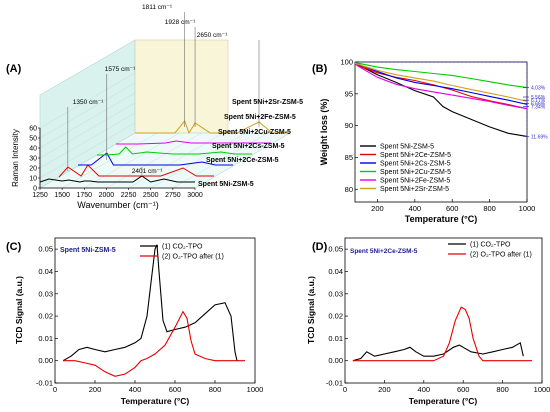 This screenshot has width=550, height=412. What do you see at coordinates (260, 117) in the screenshot?
I see `series-name-fe: Spent 5Ni+2Fe-ZSM-5` at bounding box center [260, 117].